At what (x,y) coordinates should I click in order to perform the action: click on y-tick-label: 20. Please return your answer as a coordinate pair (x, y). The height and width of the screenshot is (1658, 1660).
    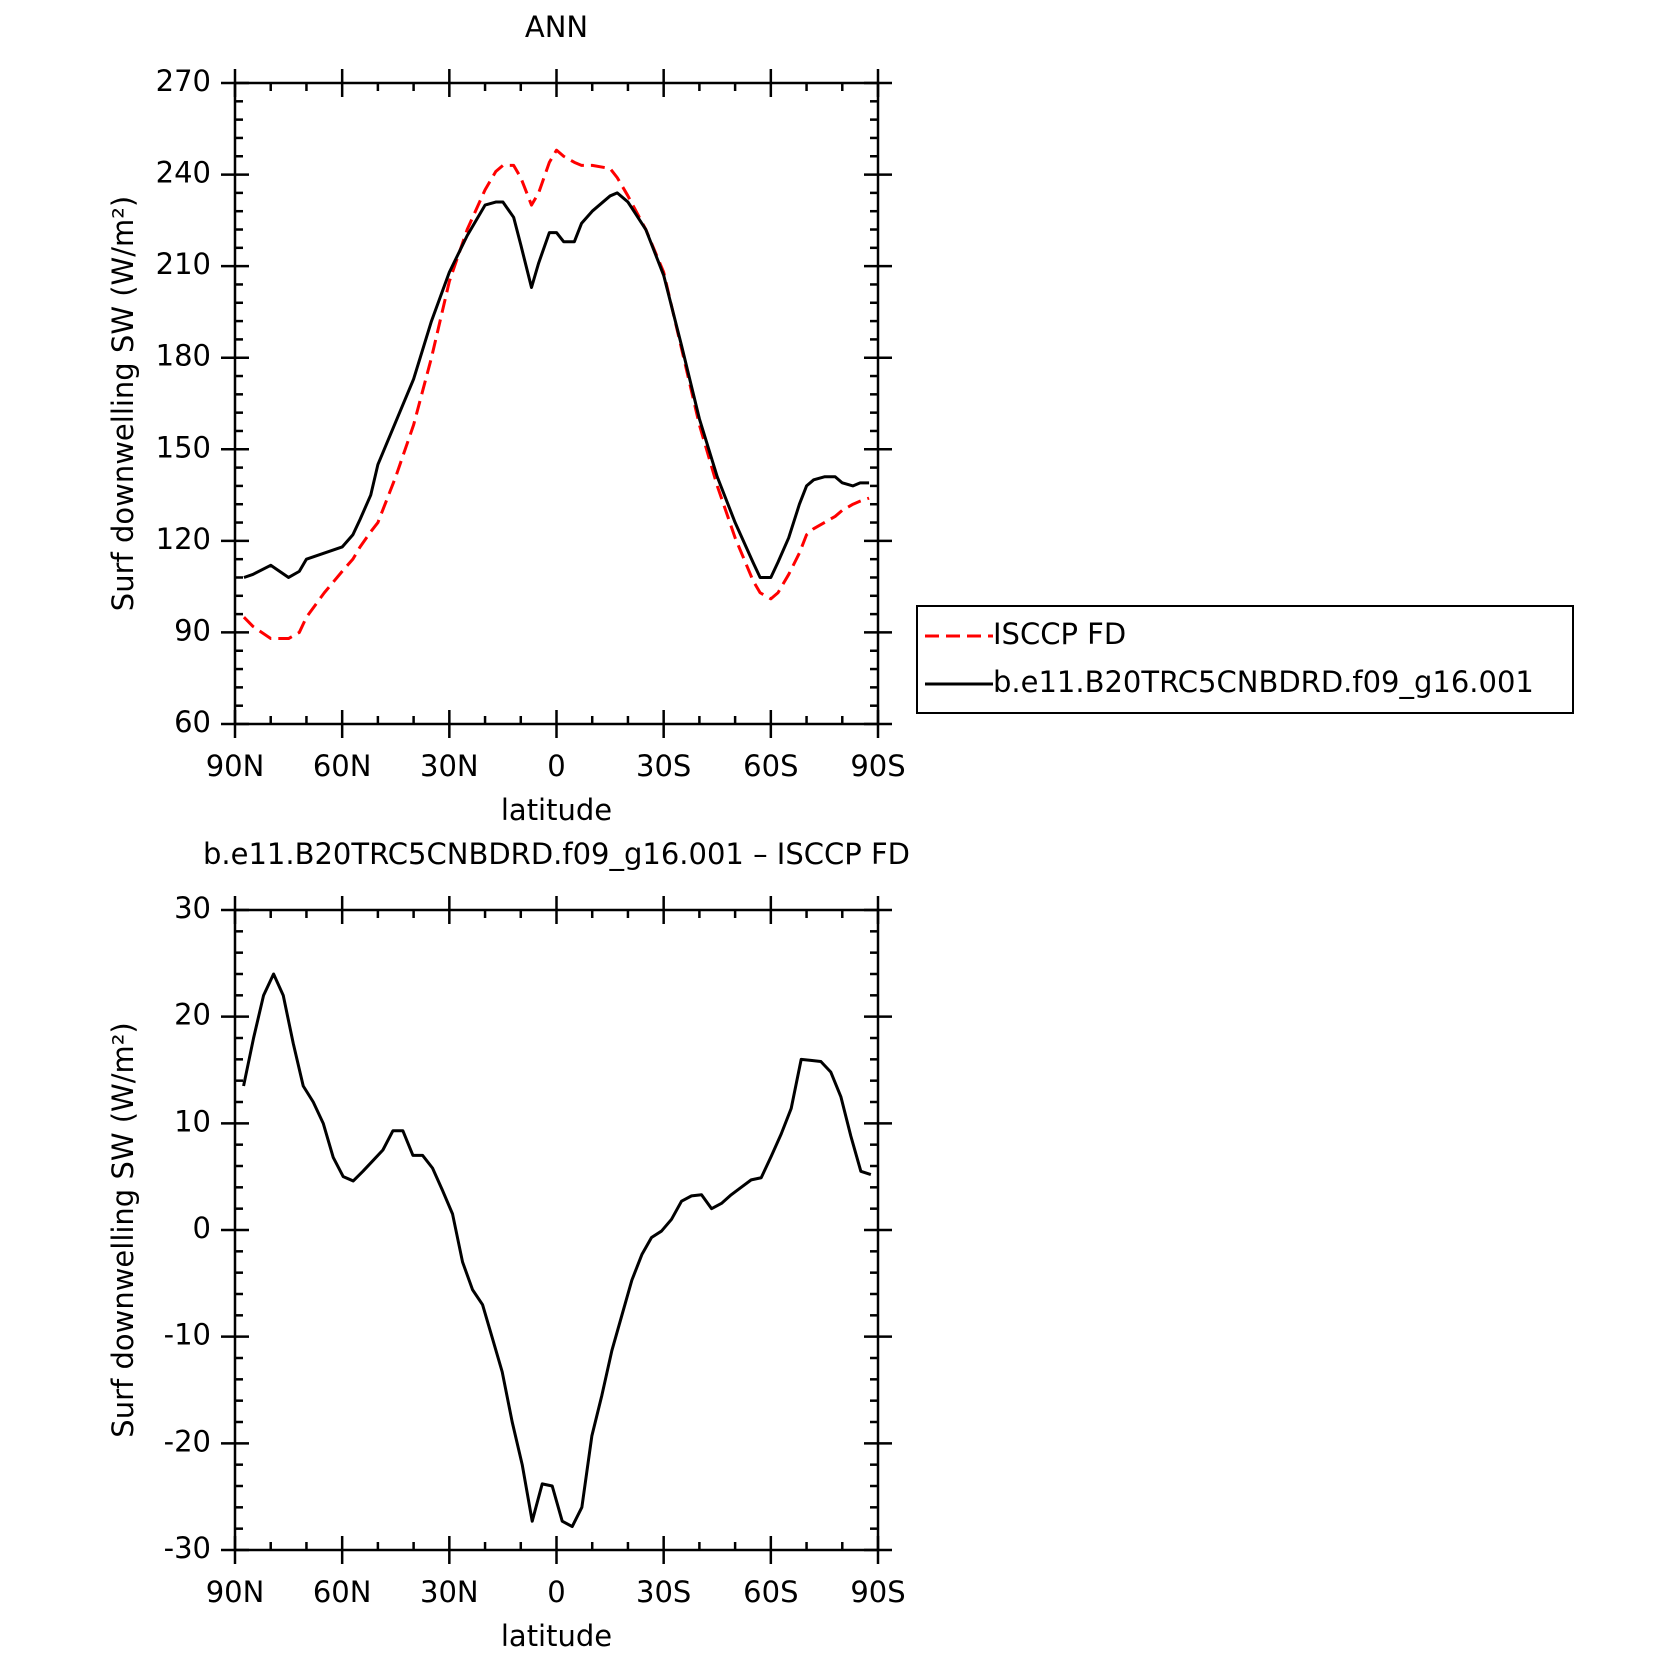
    Looking at the image, I should click on (192, 1015).